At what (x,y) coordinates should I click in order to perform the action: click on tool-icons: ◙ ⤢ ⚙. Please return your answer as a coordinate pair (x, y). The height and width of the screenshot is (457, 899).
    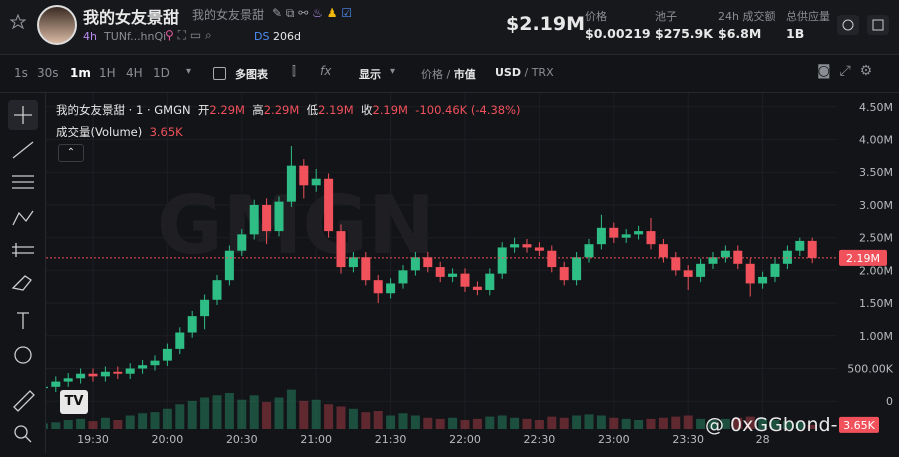
    Looking at the image, I should click on (845, 71).